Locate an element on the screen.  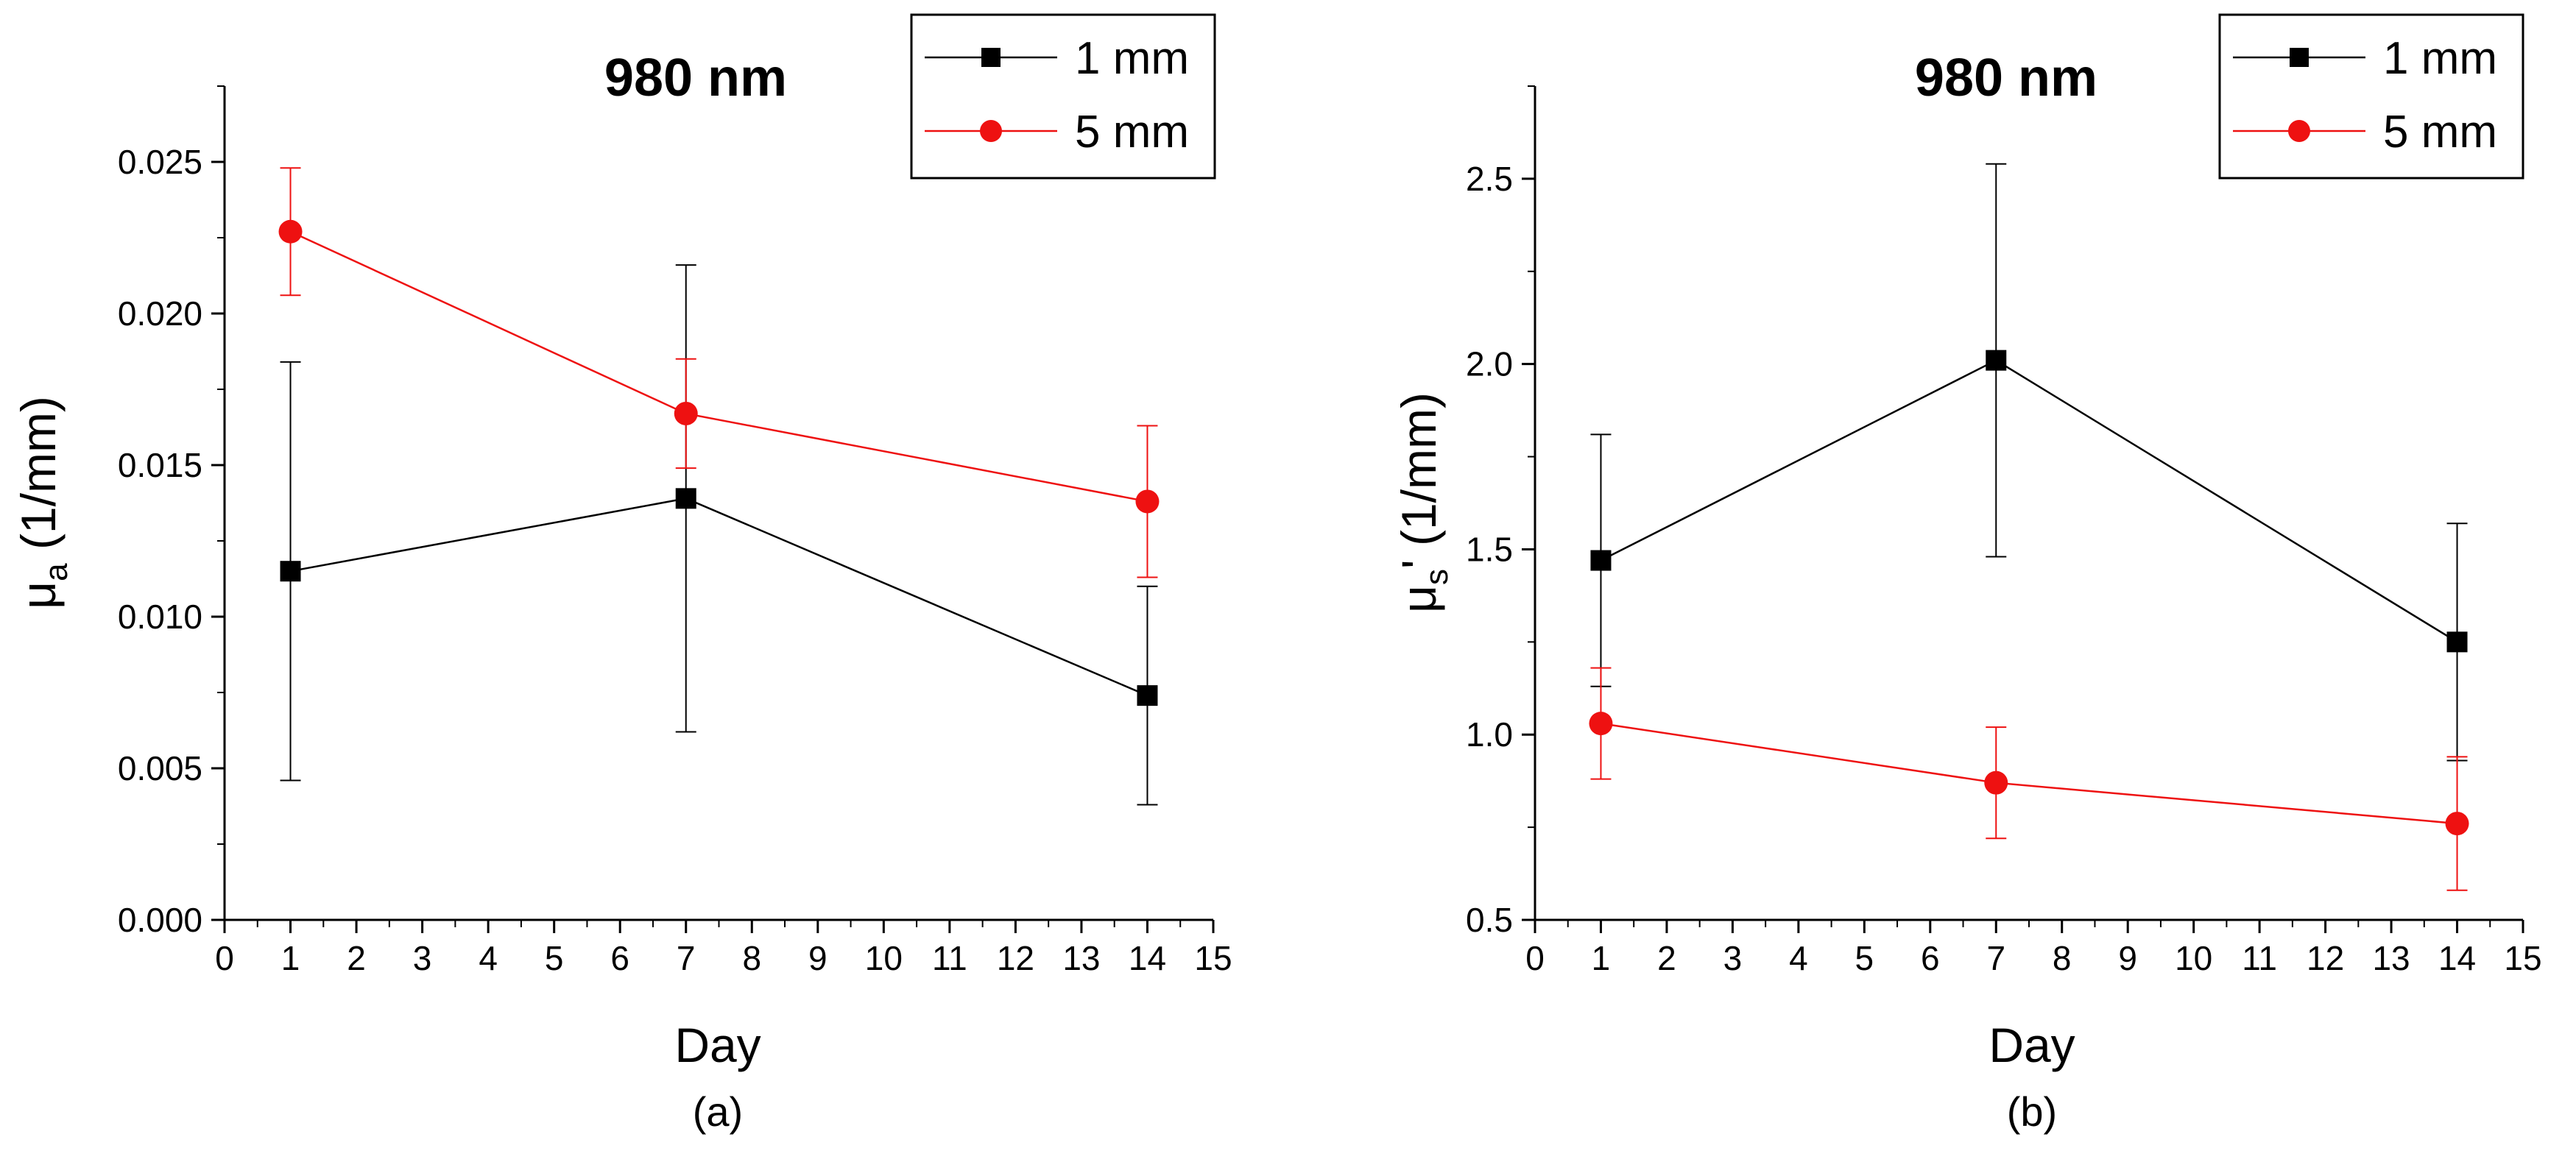
y-tick-label: 0.005 is located at coordinates (160, 768).